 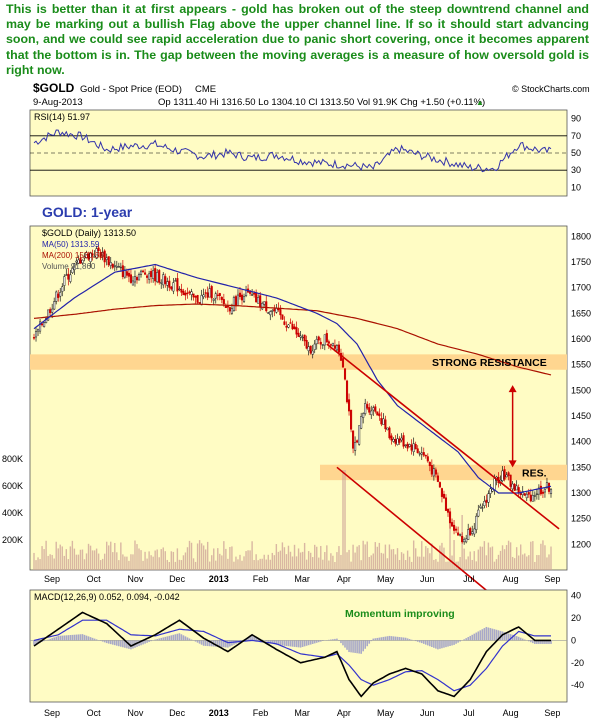 What do you see at coordinates (344, 579) in the screenshot?
I see `x-axis-label: Apr` at bounding box center [344, 579].